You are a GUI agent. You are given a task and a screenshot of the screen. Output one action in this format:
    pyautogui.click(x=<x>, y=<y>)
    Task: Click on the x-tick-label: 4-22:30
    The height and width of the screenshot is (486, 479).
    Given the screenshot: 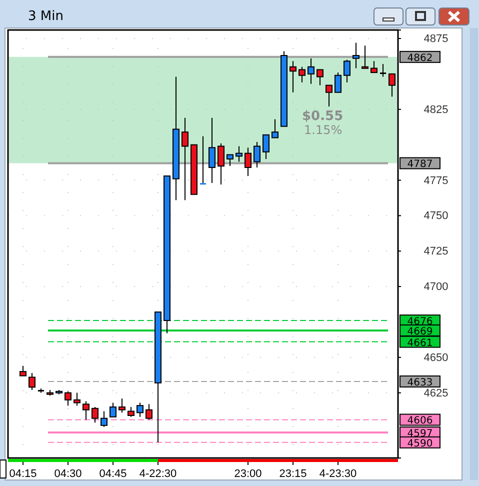 What is the action you would take?
    pyautogui.click(x=158, y=474)
    